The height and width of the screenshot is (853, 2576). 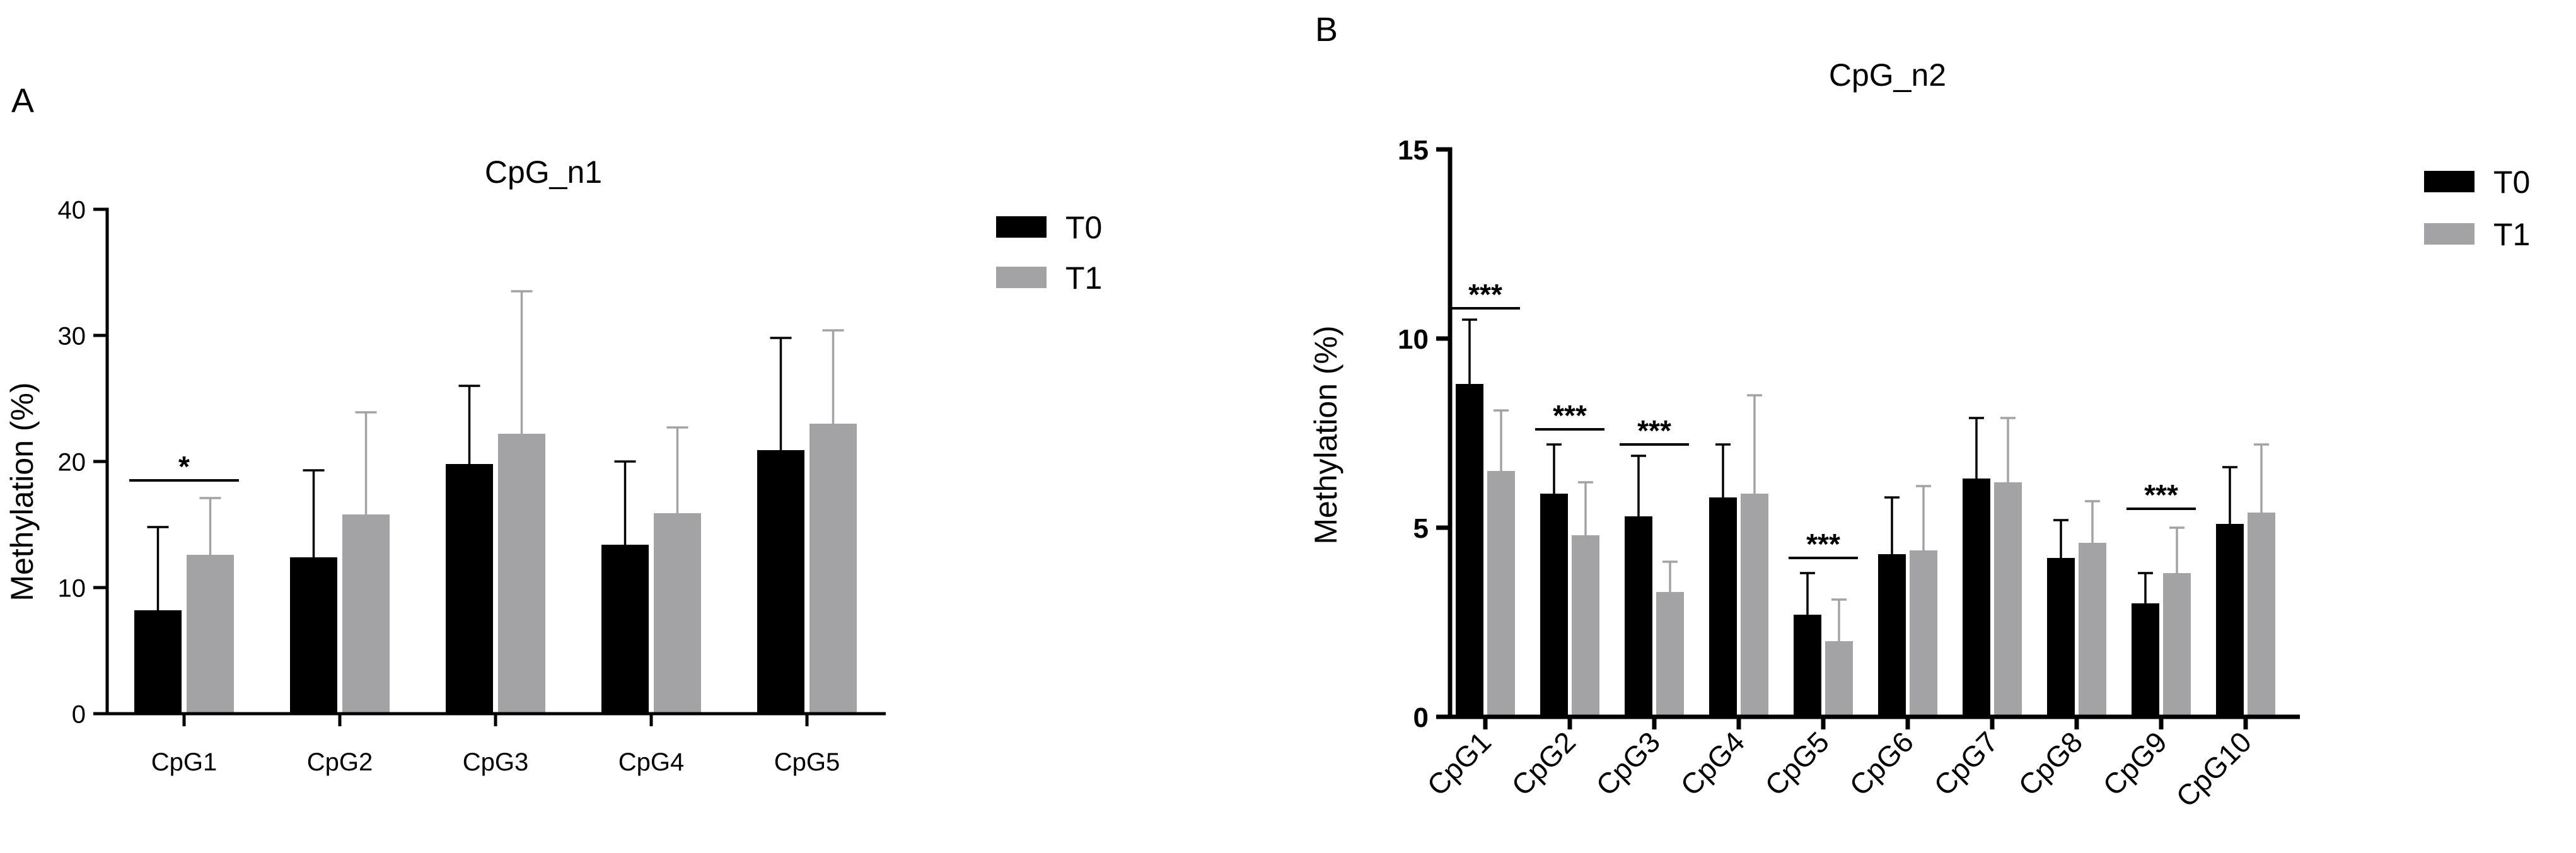 What do you see at coordinates (807, 762) in the screenshot?
I see `a-x-label-cpg5: CpG5` at bounding box center [807, 762].